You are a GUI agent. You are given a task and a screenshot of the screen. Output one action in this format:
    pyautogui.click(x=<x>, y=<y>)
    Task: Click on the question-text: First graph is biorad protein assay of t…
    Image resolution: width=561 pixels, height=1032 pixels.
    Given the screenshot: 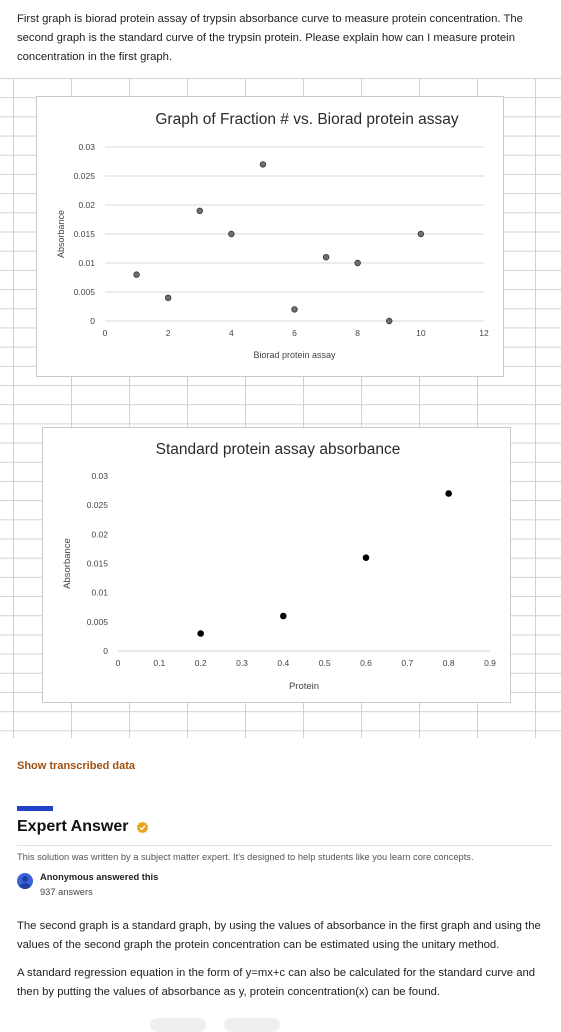 What is the action you would take?
    pyautogui.click(x=270, y=38)
    